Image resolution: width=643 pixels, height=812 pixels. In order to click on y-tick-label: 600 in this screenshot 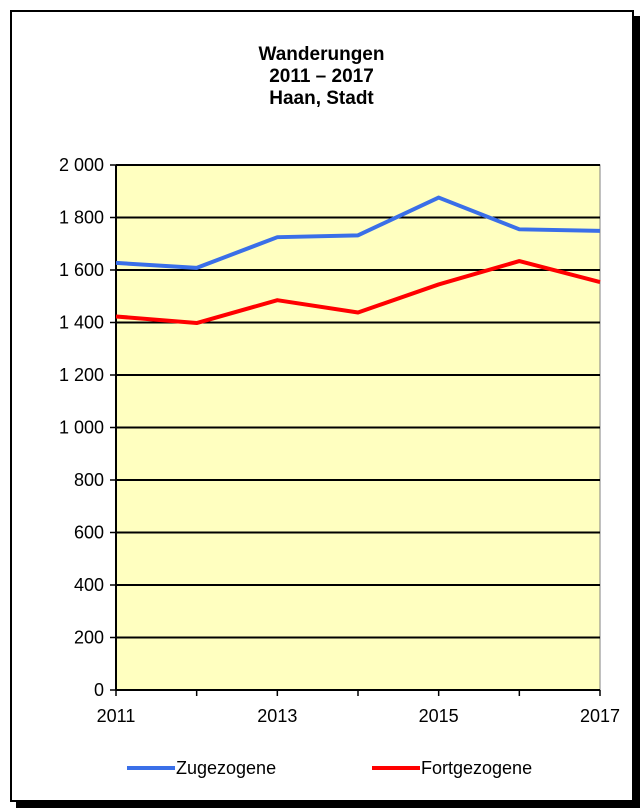, I will do `click(89, 533)`.